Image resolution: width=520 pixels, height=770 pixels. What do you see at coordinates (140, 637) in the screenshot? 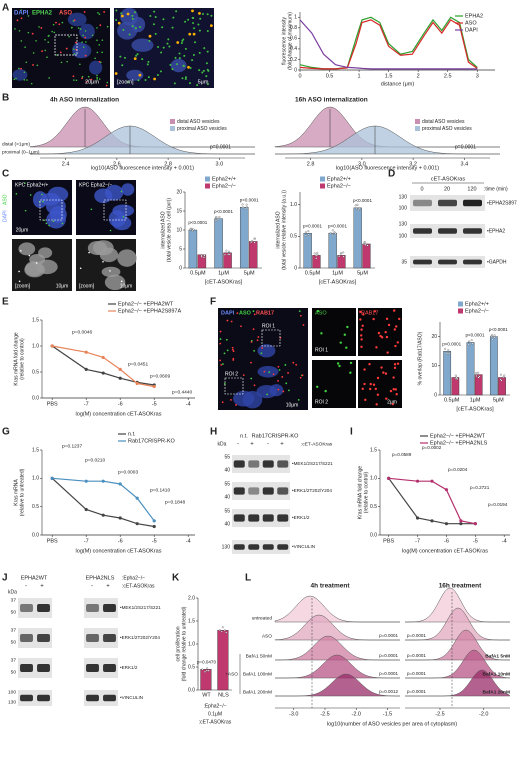
I see `band-label: •ERK1/2T202/Y204` at bounding box center [140, 637].